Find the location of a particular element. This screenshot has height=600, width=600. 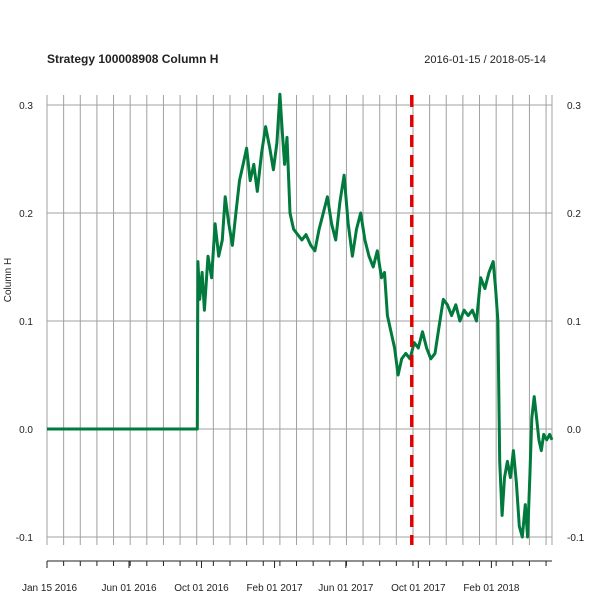

y-tick-label-left: -0.1 is located at coordinates (25, 538).